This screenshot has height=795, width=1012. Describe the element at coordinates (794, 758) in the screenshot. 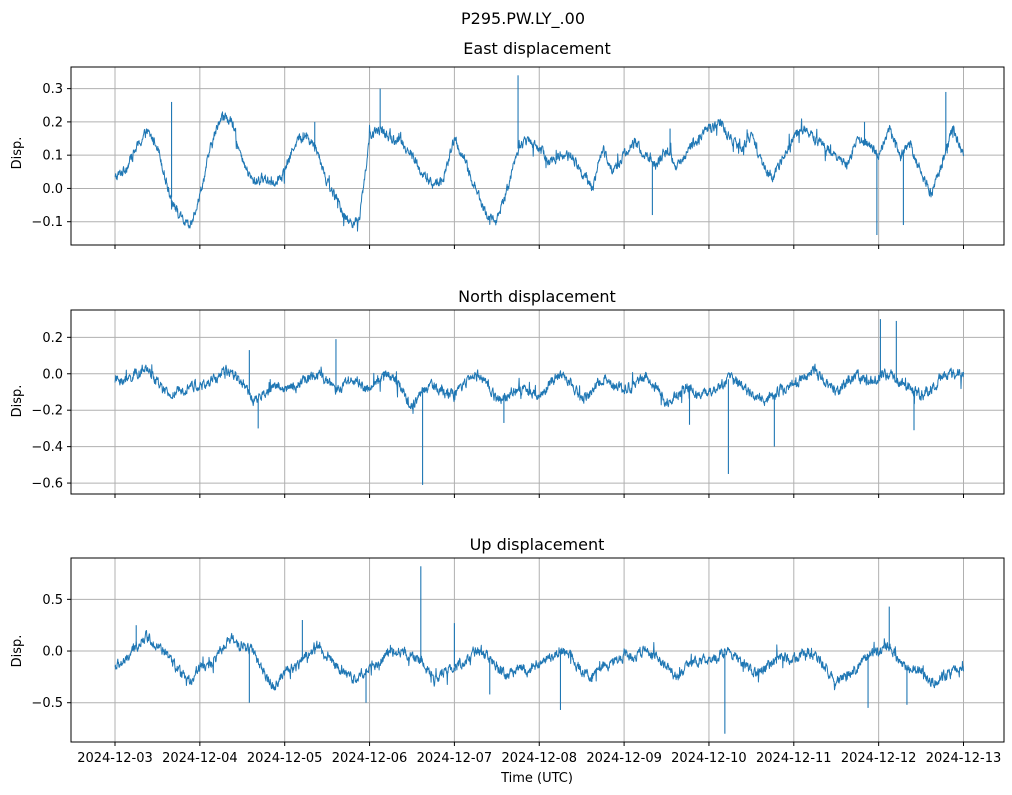

I see `x-tick-label: 2024-12-11` at that location.